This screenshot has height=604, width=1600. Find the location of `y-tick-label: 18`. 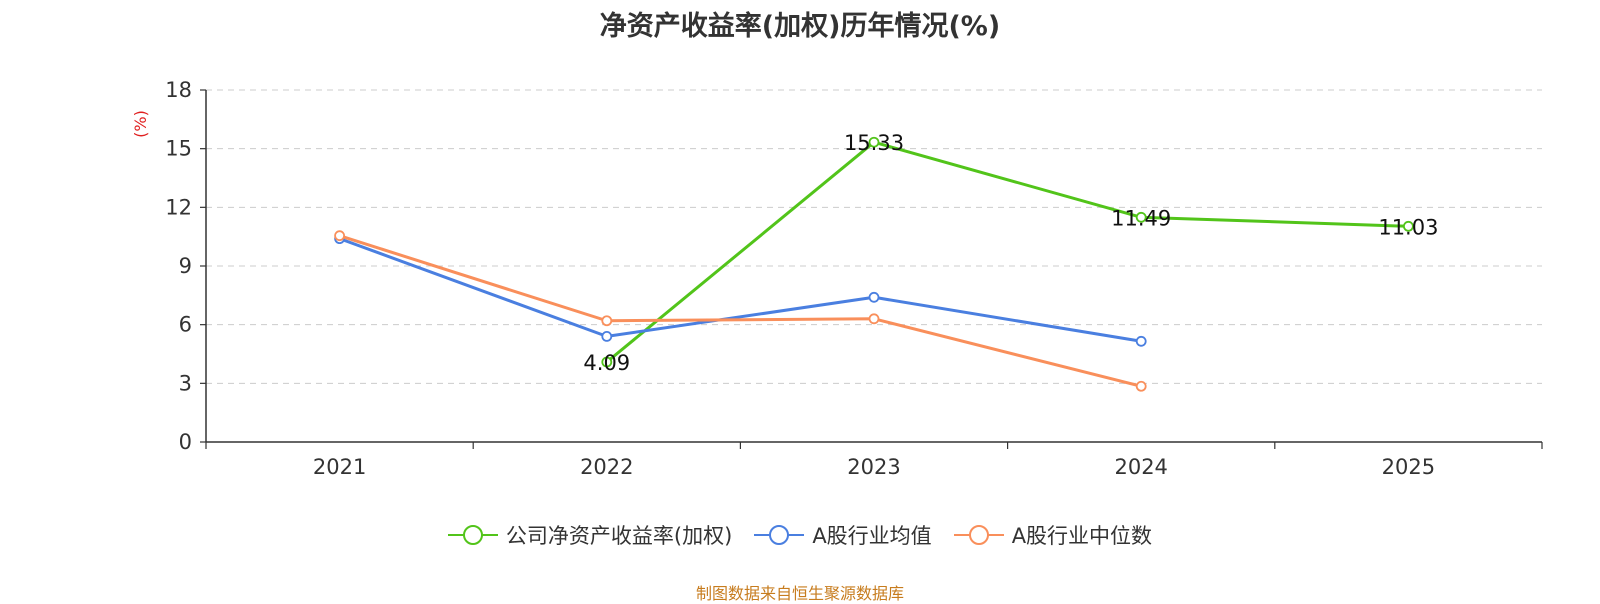

y-tick-label: 18 is located at coordinates (178, 90).